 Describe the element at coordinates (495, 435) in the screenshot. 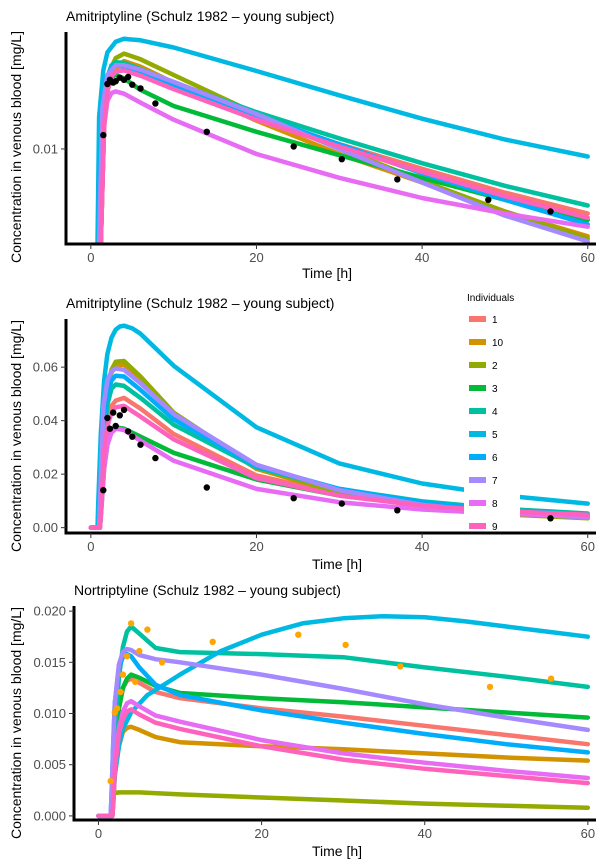

I see `legend-label: 5` at that location.